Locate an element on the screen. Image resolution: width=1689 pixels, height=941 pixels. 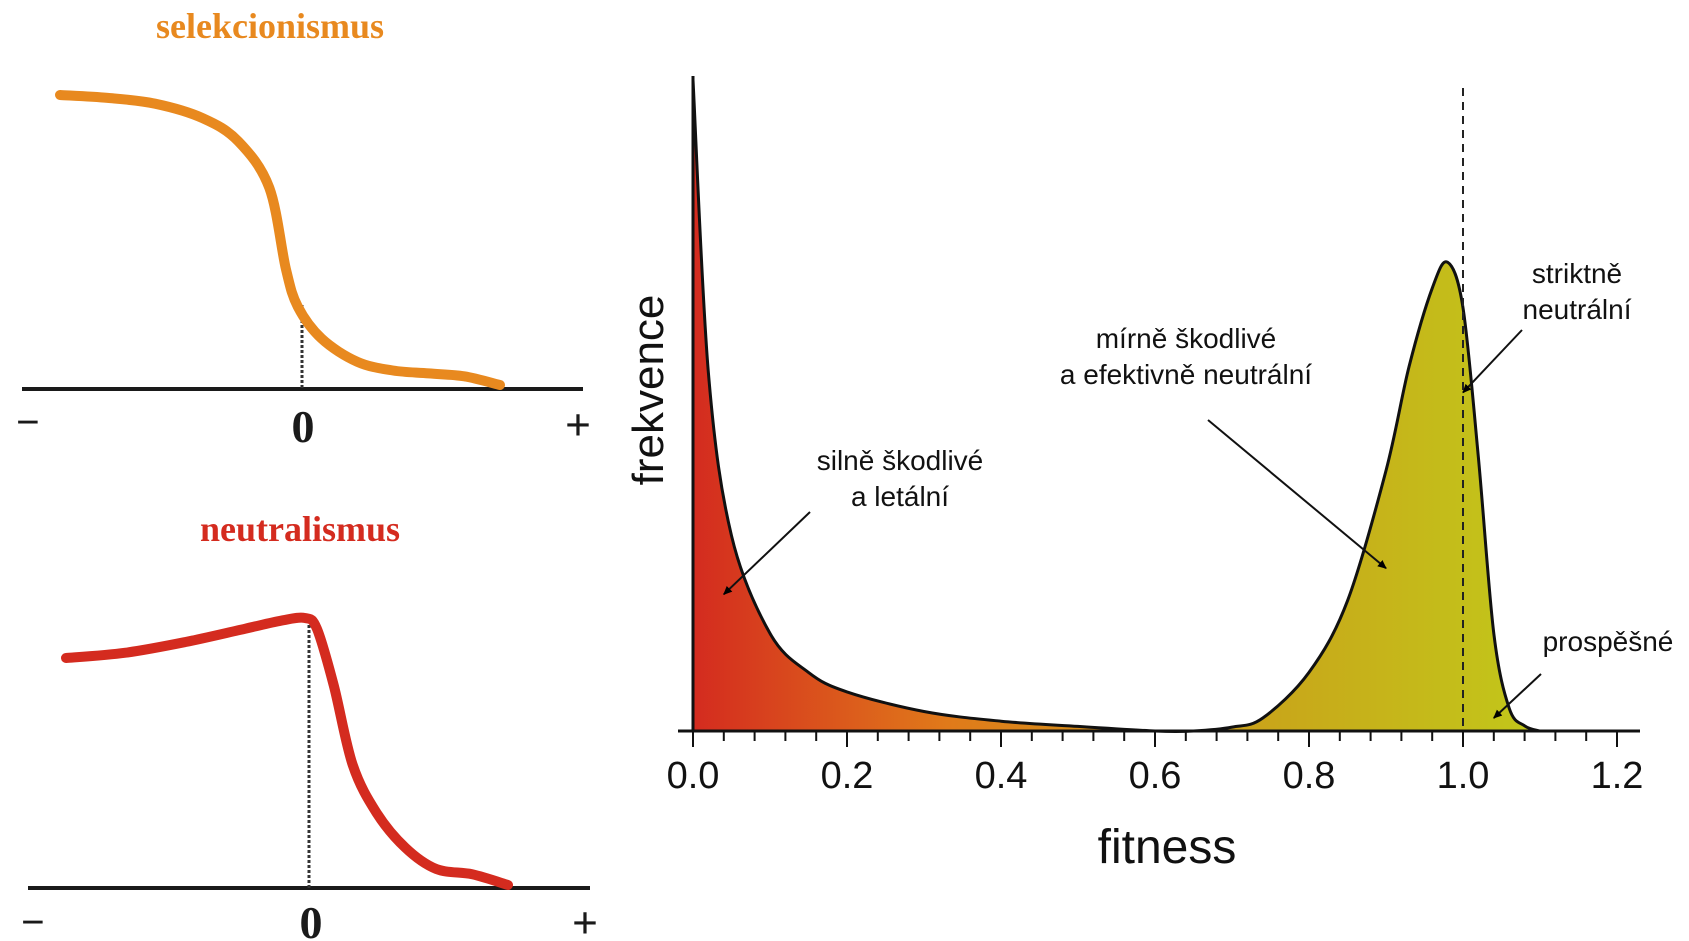
annotation-text: a letální is located at coordinates (900, 496).